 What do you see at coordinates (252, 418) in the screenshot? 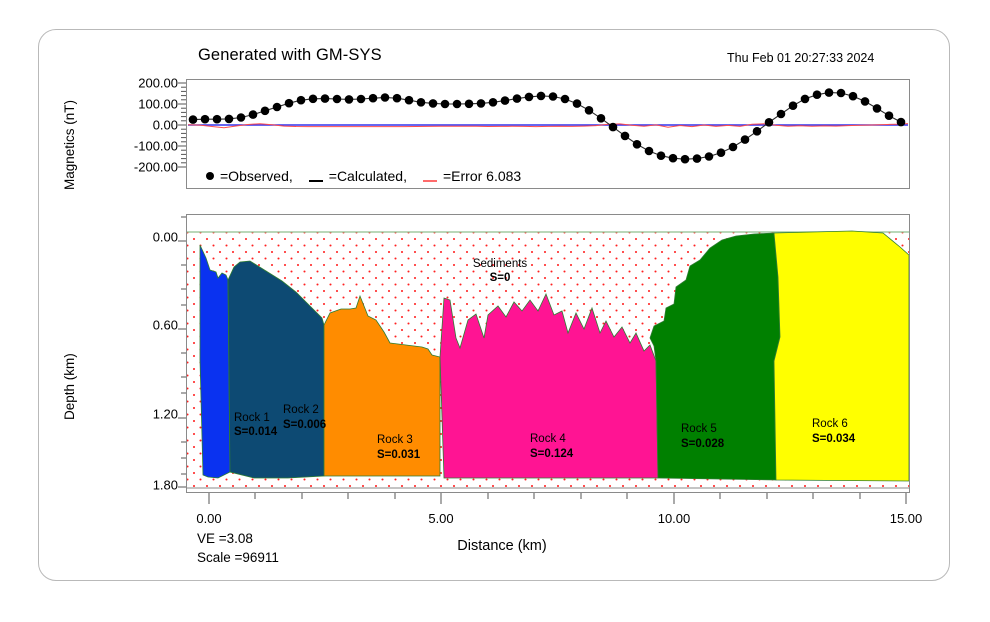
I see `rock-1-name: Rock 1` at bounding box center [252, 418].